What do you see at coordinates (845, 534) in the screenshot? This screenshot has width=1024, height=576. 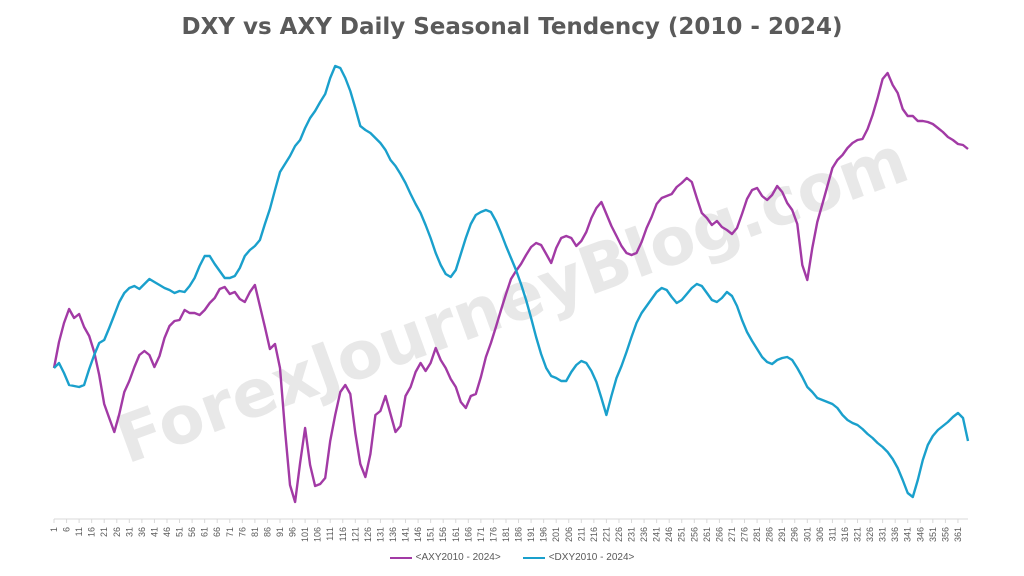 I see `x-tick-label: 316` at bounding box center [845, 534].